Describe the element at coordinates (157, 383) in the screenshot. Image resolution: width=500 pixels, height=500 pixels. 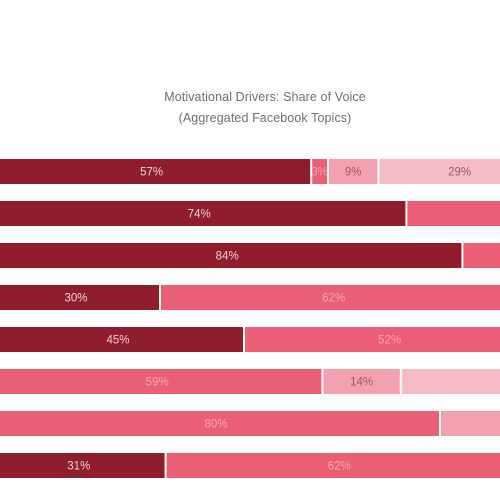
I see `data-label: 59%` at that location.